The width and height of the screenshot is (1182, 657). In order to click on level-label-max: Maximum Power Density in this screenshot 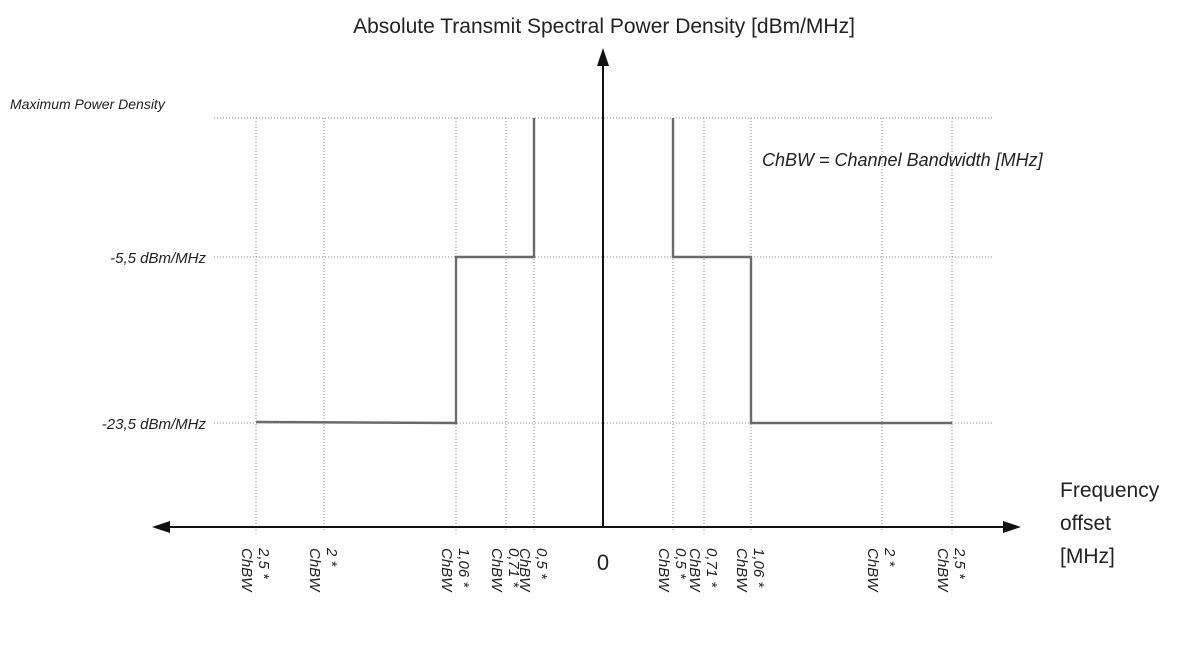, I will do `click(88, 104)`.